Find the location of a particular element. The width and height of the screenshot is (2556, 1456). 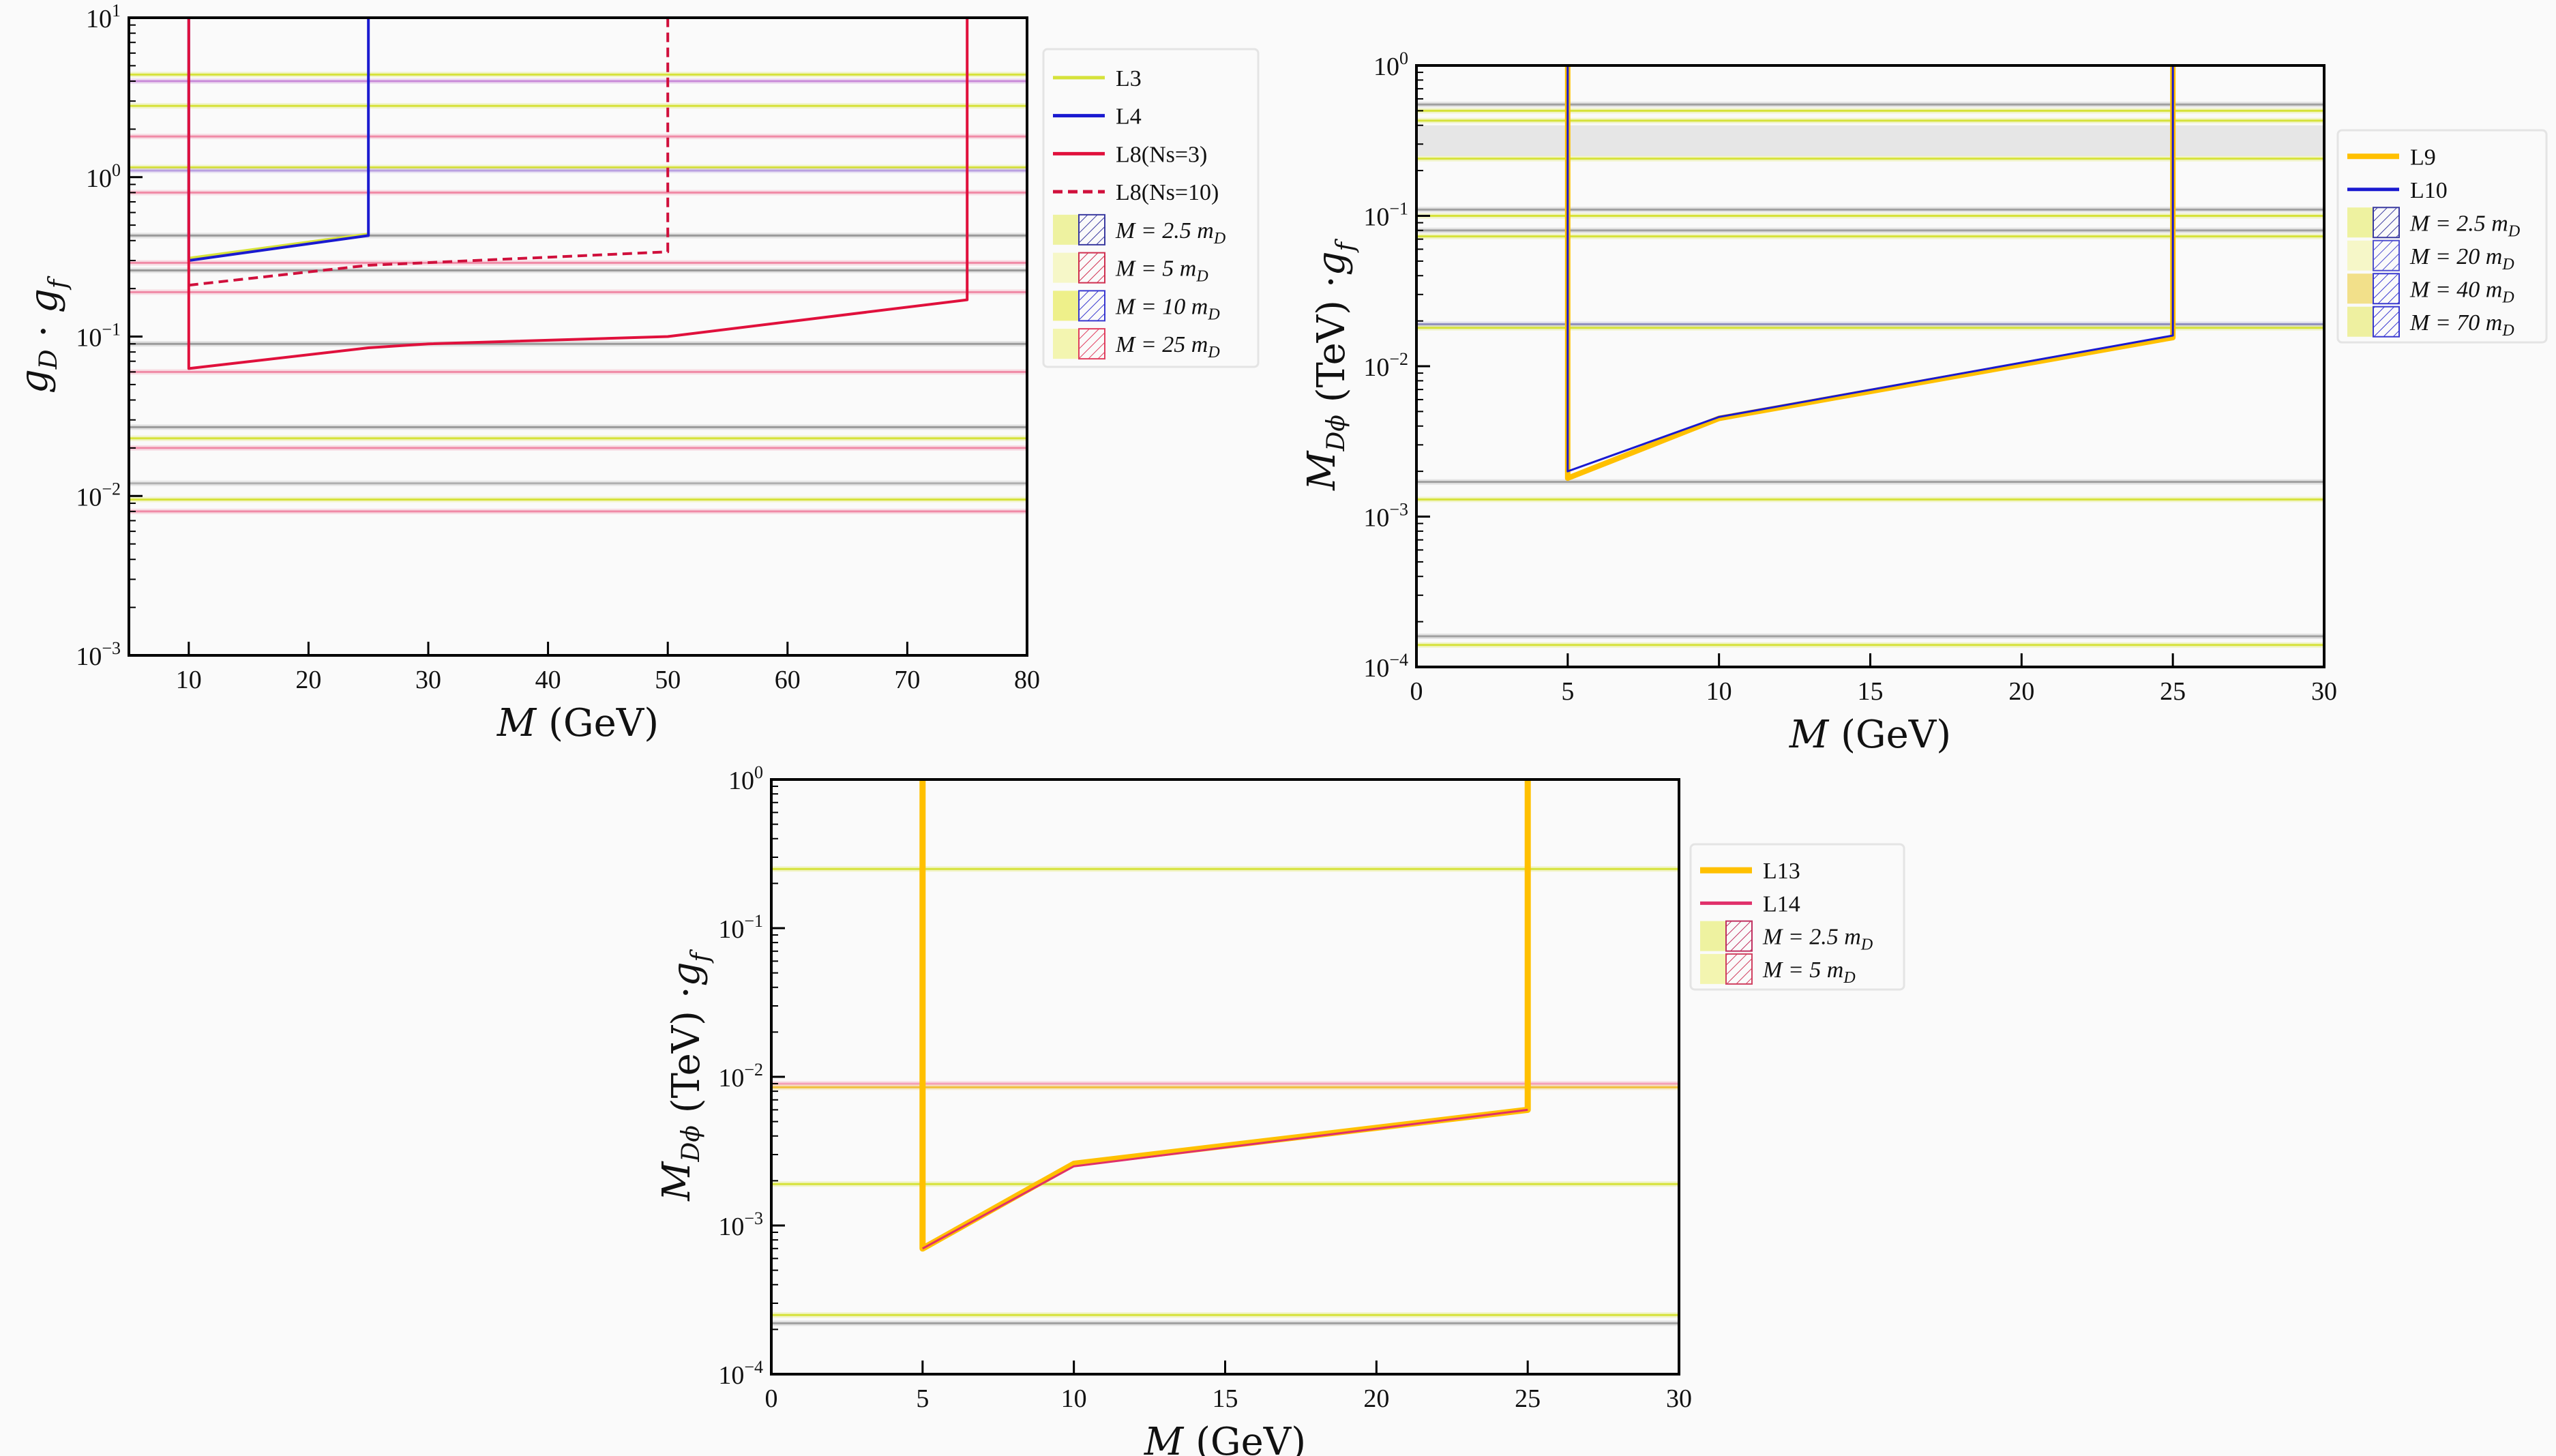

y-tick-label: 10⁻⁴ is located at coordinates (741, 1373).